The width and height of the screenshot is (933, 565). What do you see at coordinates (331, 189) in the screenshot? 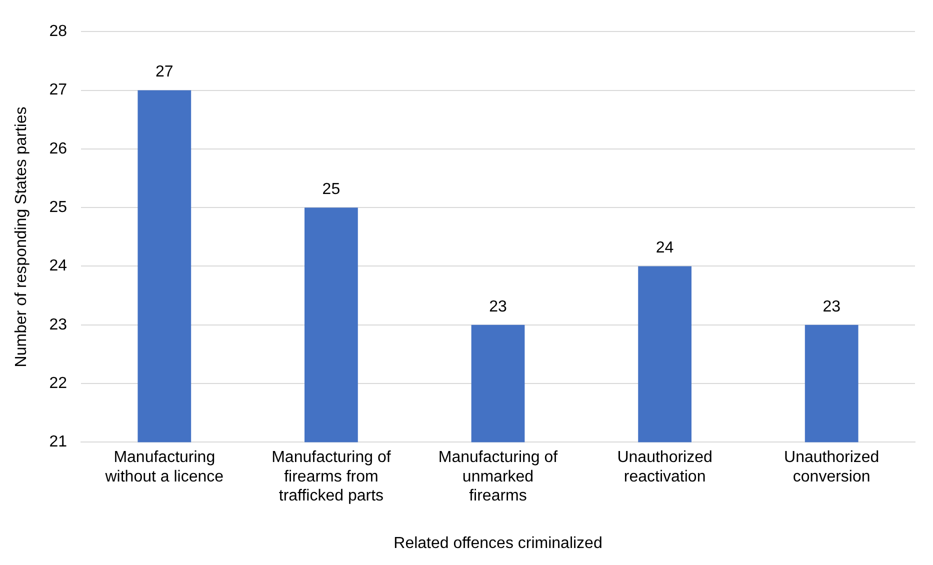
I see `data-label: 25` at bounding box center [331, 189].